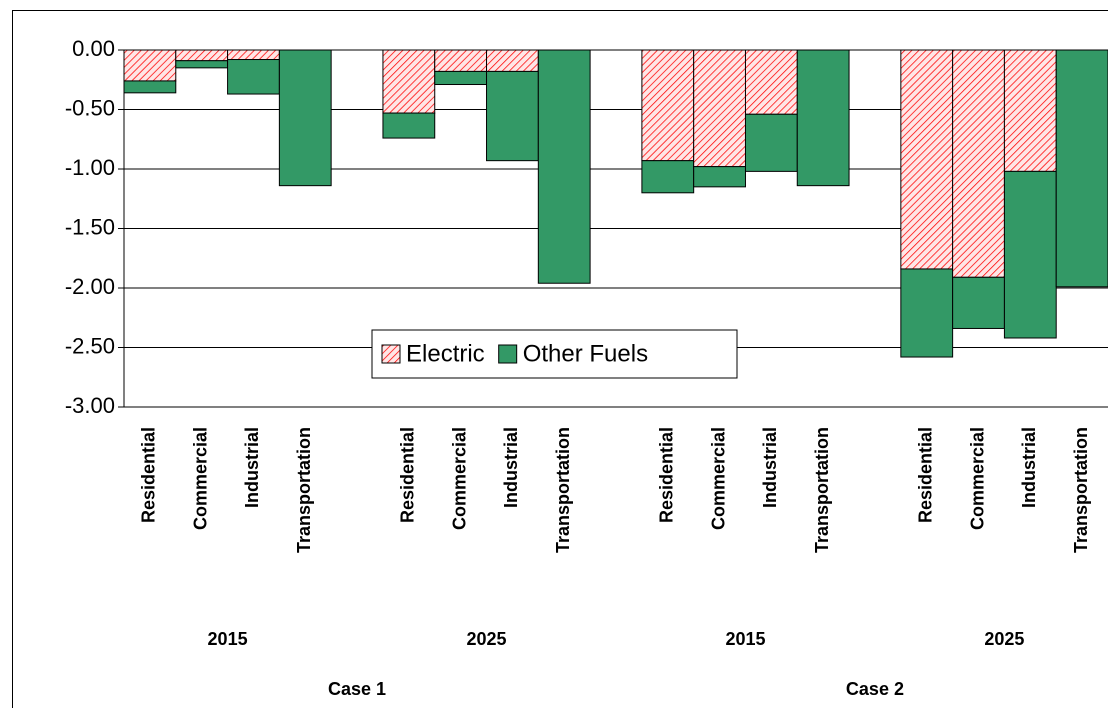 This screenshot has height=708, width=1108. I want to click on y-tick-label: -1.50, so click(90, 226).